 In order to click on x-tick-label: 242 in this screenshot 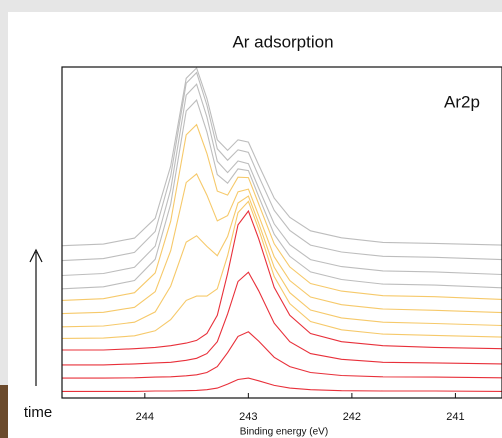, I will do `click(352, 417)`.